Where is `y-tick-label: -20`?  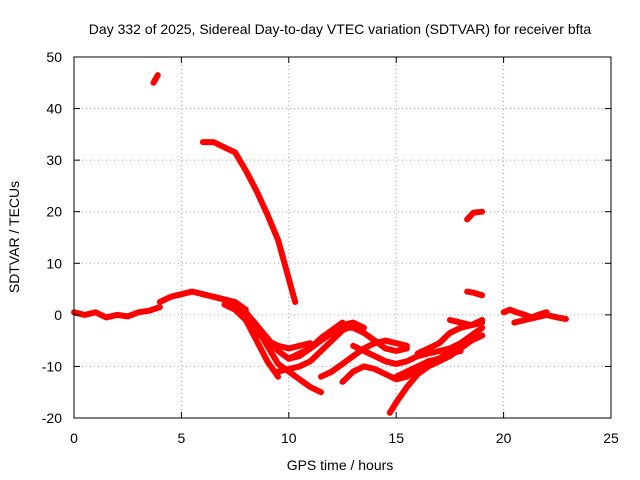
y-tick-label: -20 is located at coordinates (52, 418).